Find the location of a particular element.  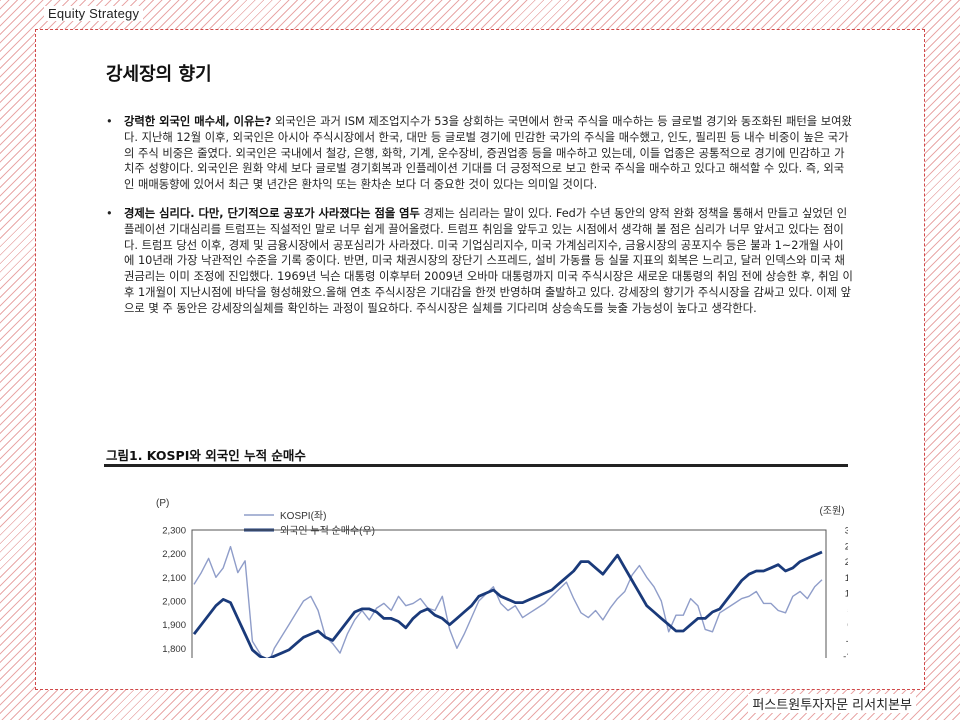

left-tick-label: 2,000 is located at coordinates (174, 602).